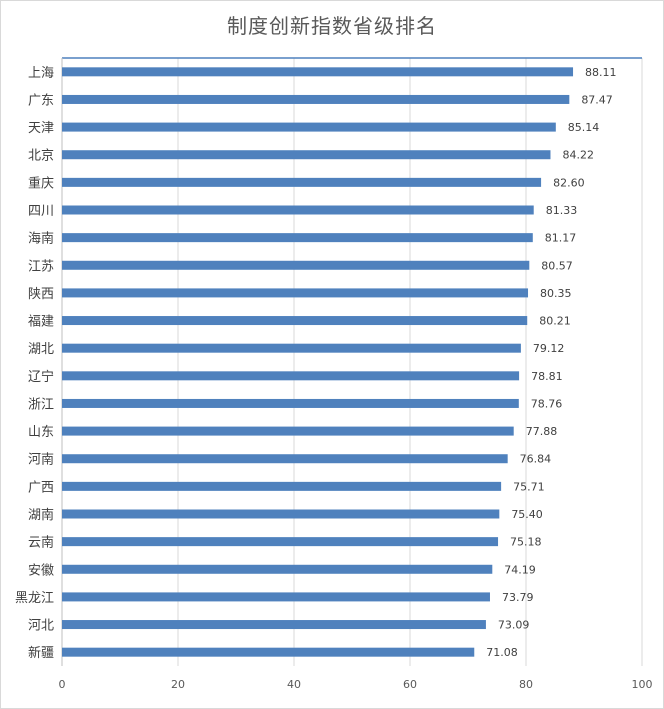 The width and height of the screenshot is (664, 709). I want to click on value-label: 77.88, so click(542, 431).